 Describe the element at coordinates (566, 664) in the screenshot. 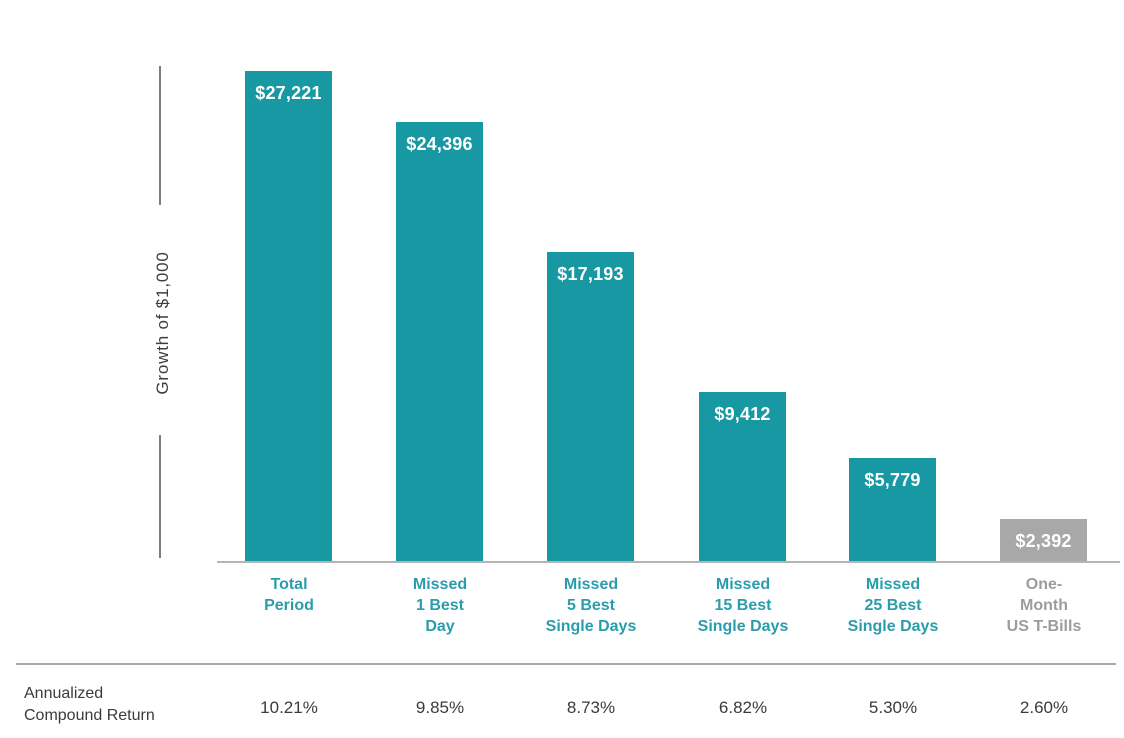

I see `table-separator-line` at that location.